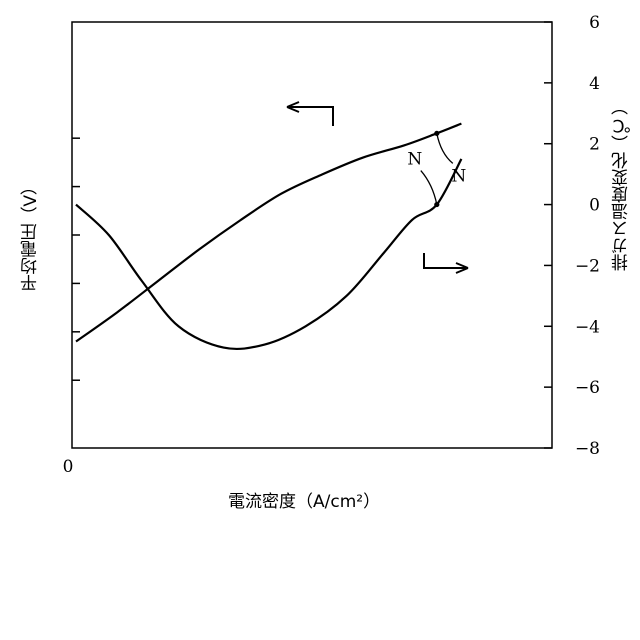  What do you see at coordinates (587, 327) in the screenshot?
I see `right-tick-label: −4` at bounding box center [587, 327].